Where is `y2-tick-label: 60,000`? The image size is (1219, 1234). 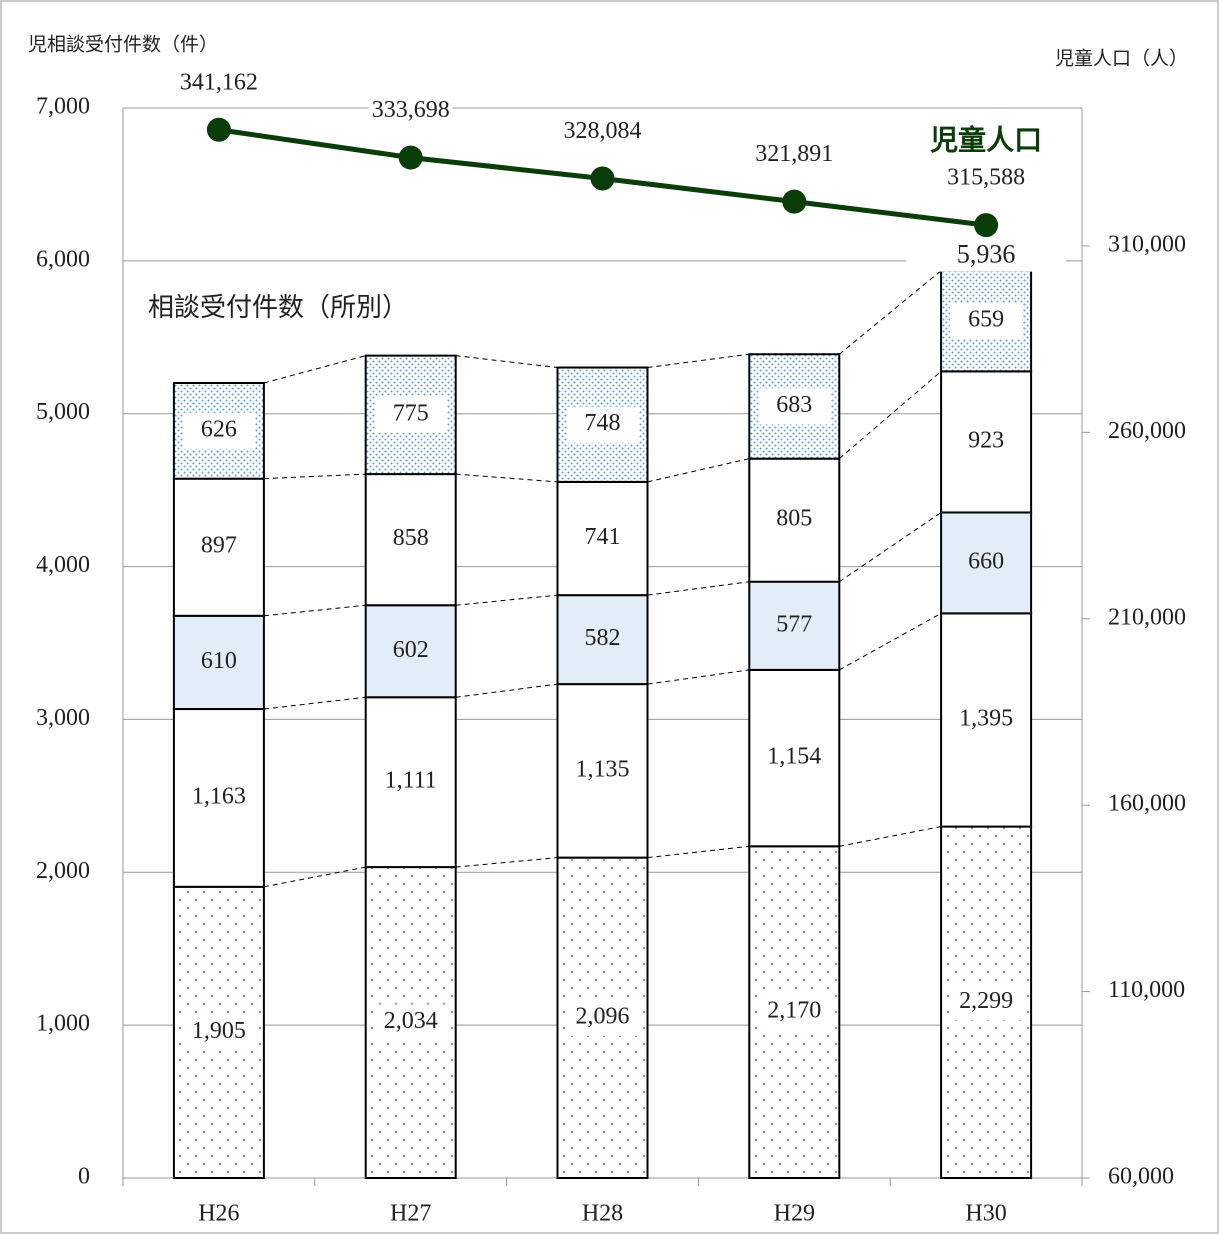
y2-tick-label: 60,000 is located at coordinates (1141, 1177).